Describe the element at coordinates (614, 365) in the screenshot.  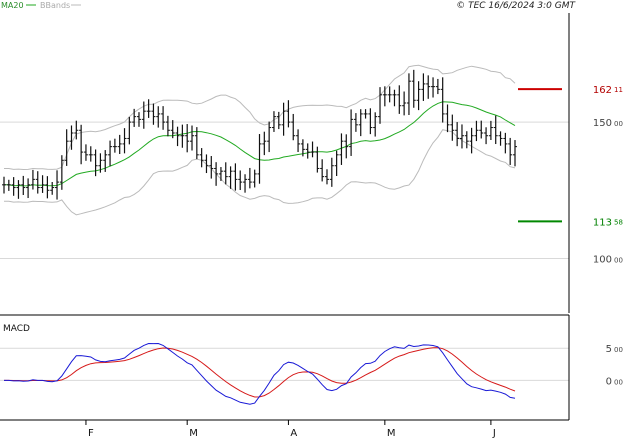
I see `macd-y-axis: 5 000 00` at that location.